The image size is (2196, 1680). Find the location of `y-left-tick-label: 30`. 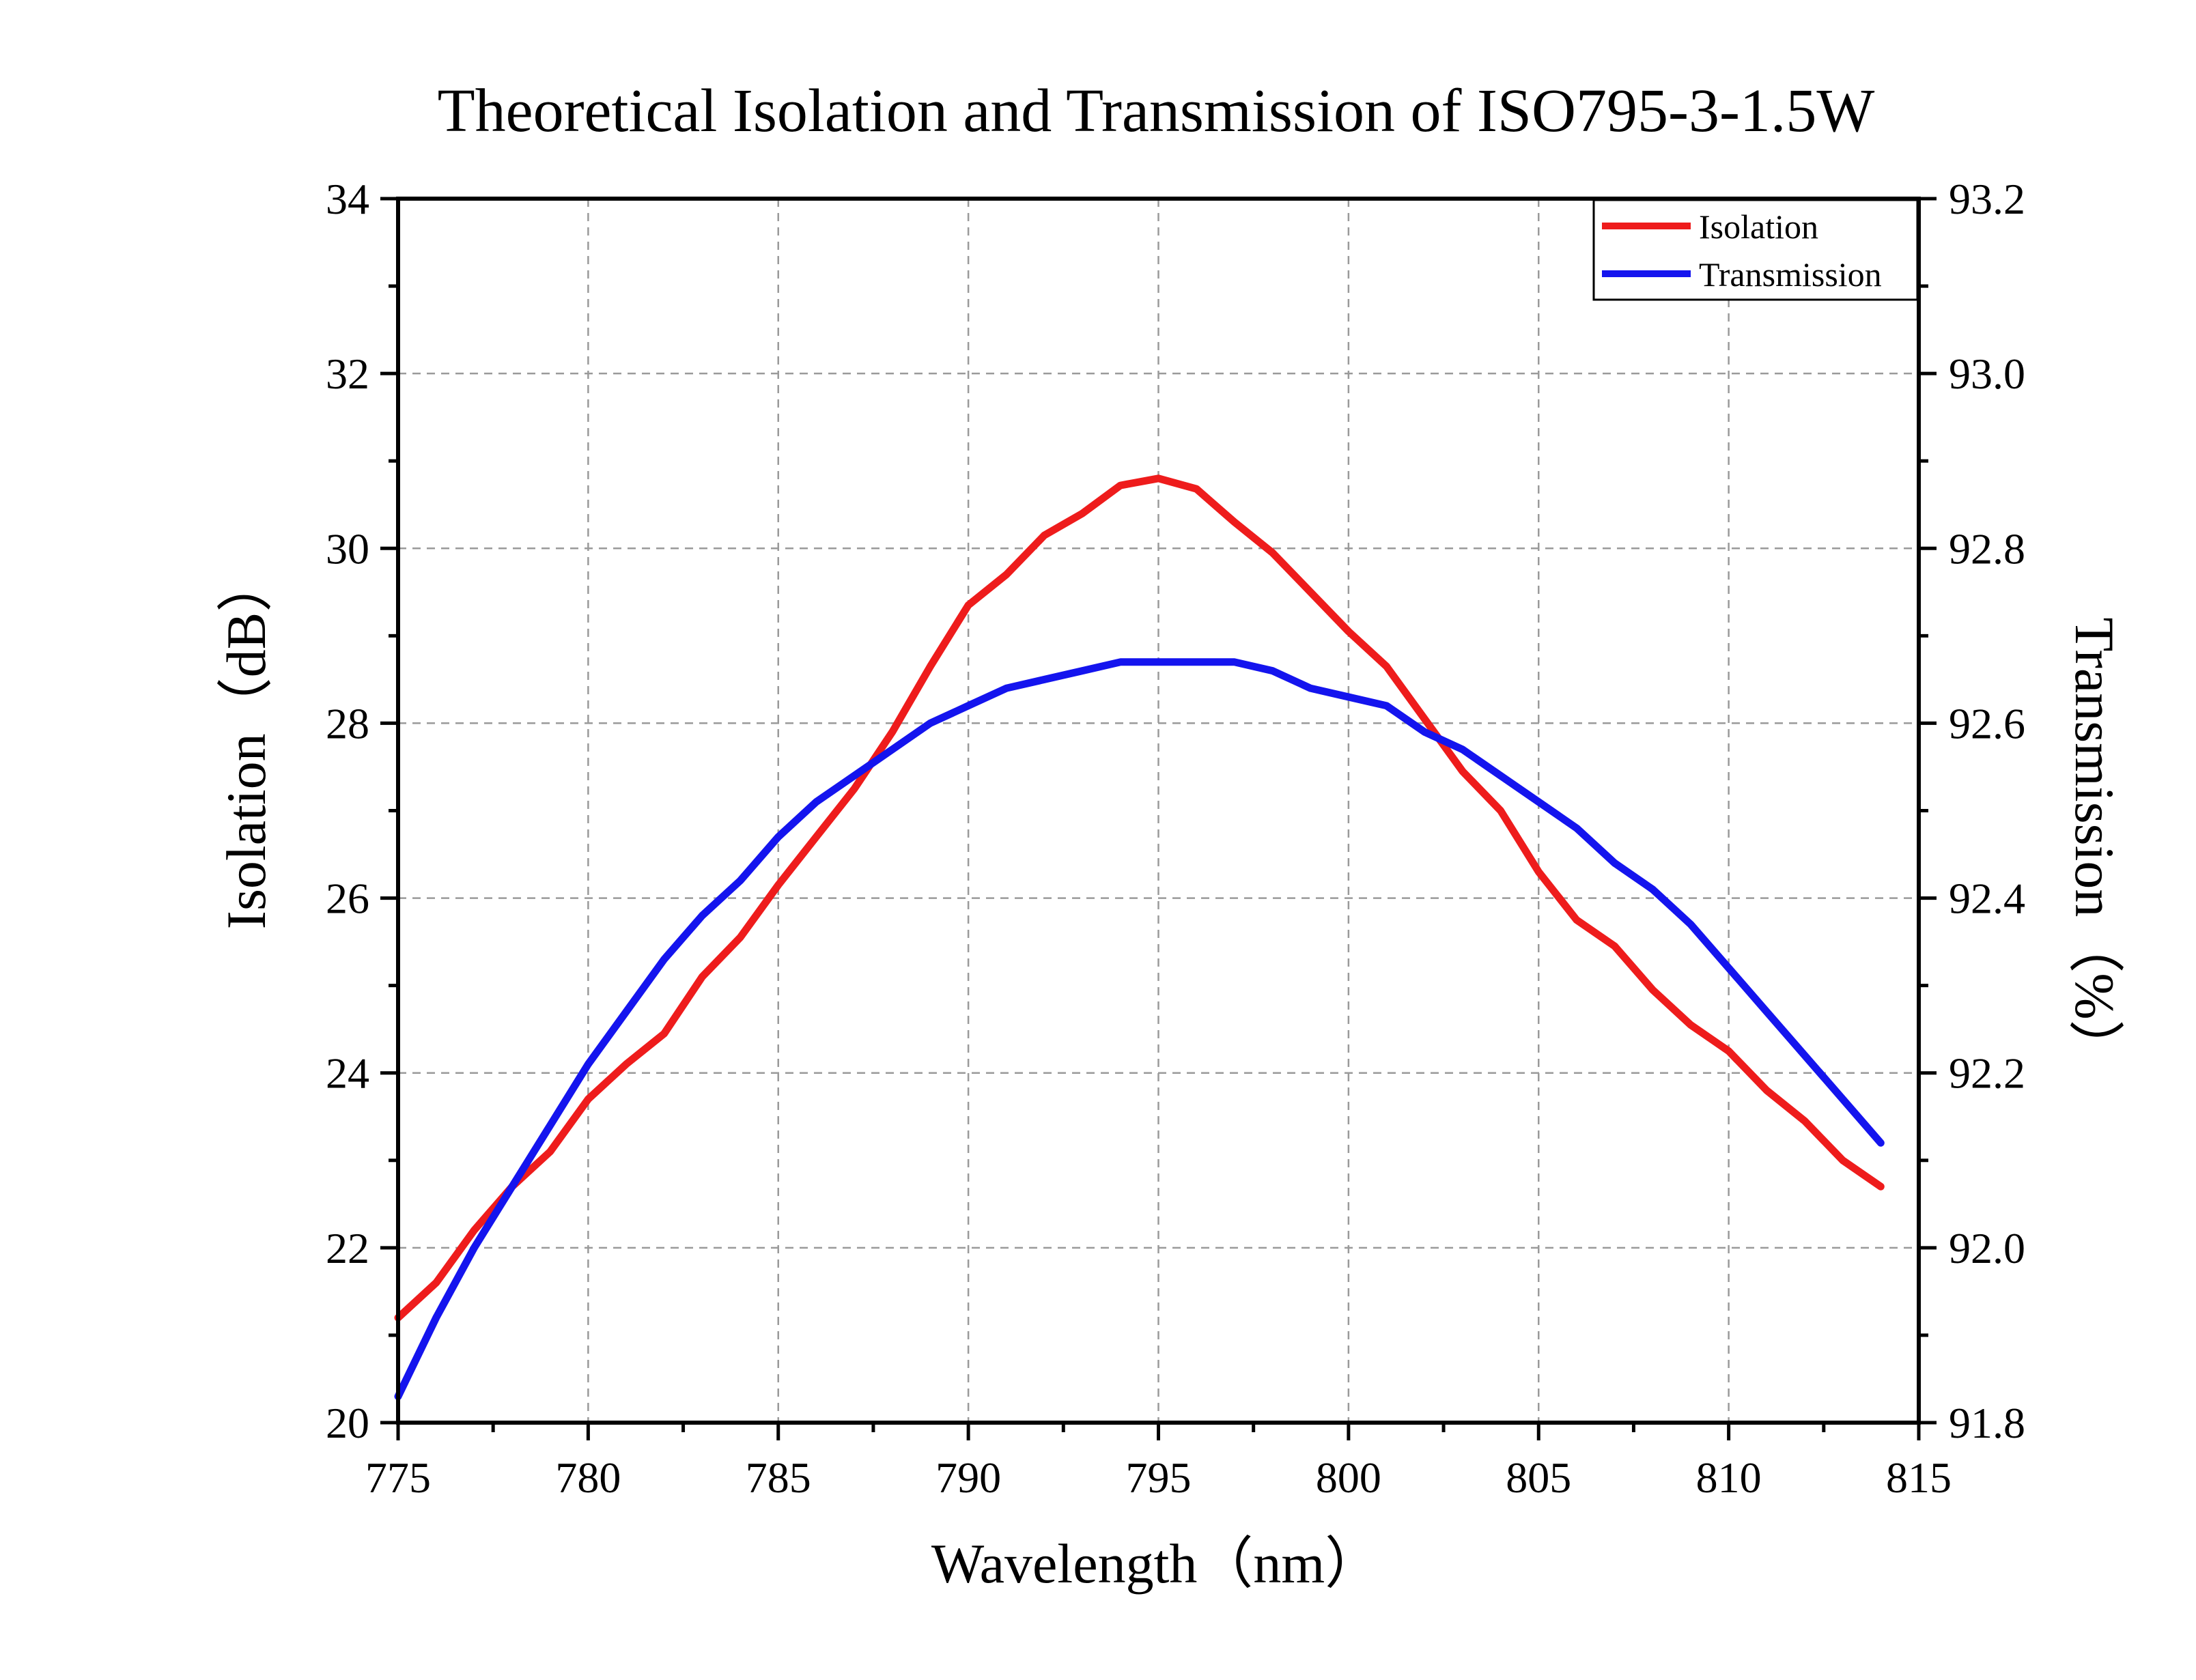

y-left-tick-label: 30 is located at coordinates (347, 548).